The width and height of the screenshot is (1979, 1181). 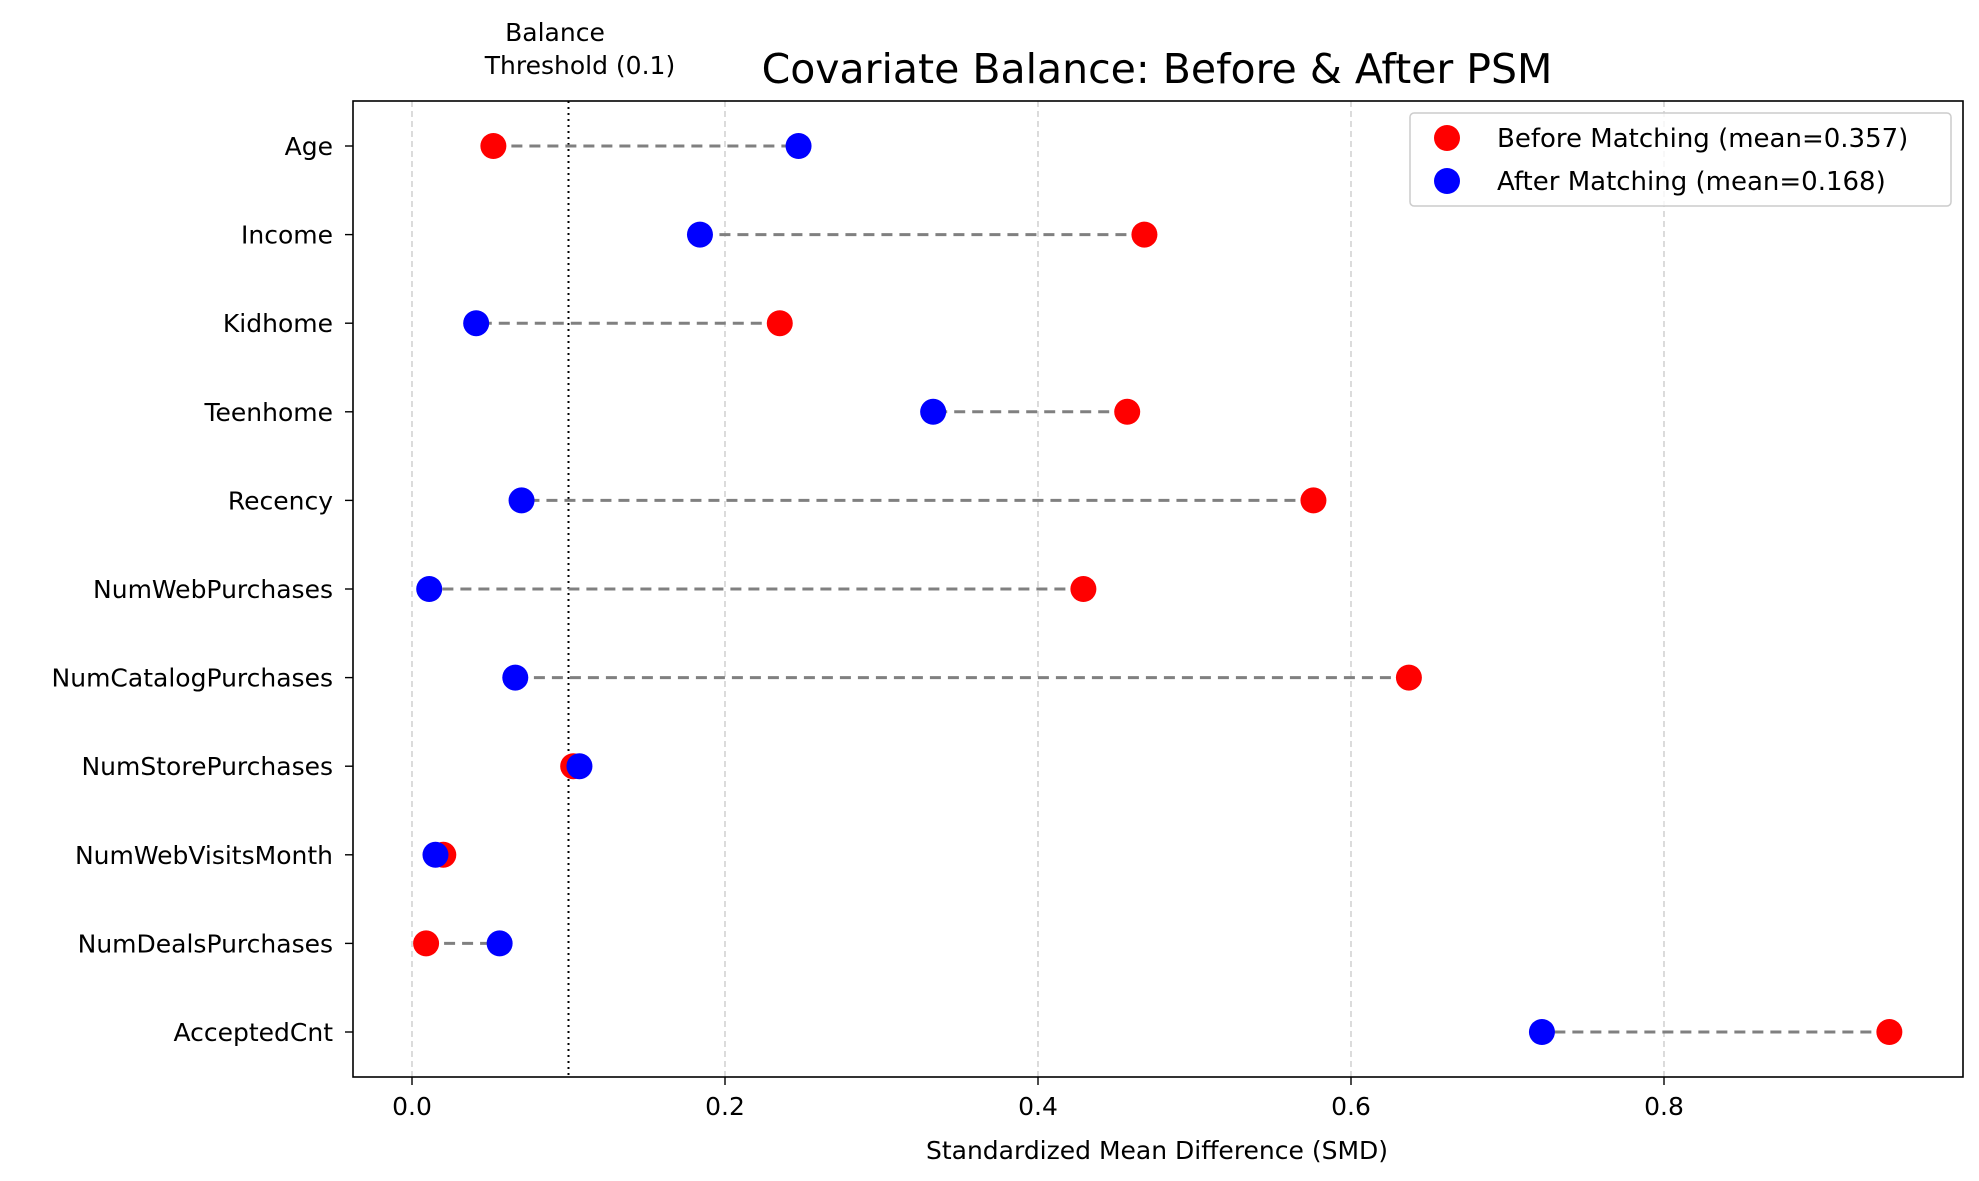 What do you see at coordinates (207, 766) in the screenshot?
I see `y-tick-label: NumStorePurchases` at bounding box center [207, 766].